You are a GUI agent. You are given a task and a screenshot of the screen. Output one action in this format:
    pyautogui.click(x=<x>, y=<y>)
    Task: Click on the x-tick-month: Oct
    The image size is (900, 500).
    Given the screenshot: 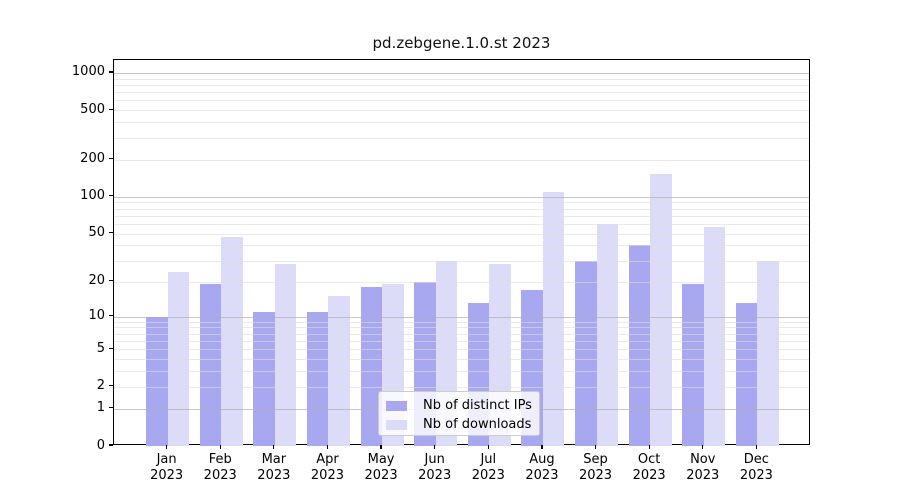 What is the action you would take?
    pyautogui.click(x=649, y=459)
    